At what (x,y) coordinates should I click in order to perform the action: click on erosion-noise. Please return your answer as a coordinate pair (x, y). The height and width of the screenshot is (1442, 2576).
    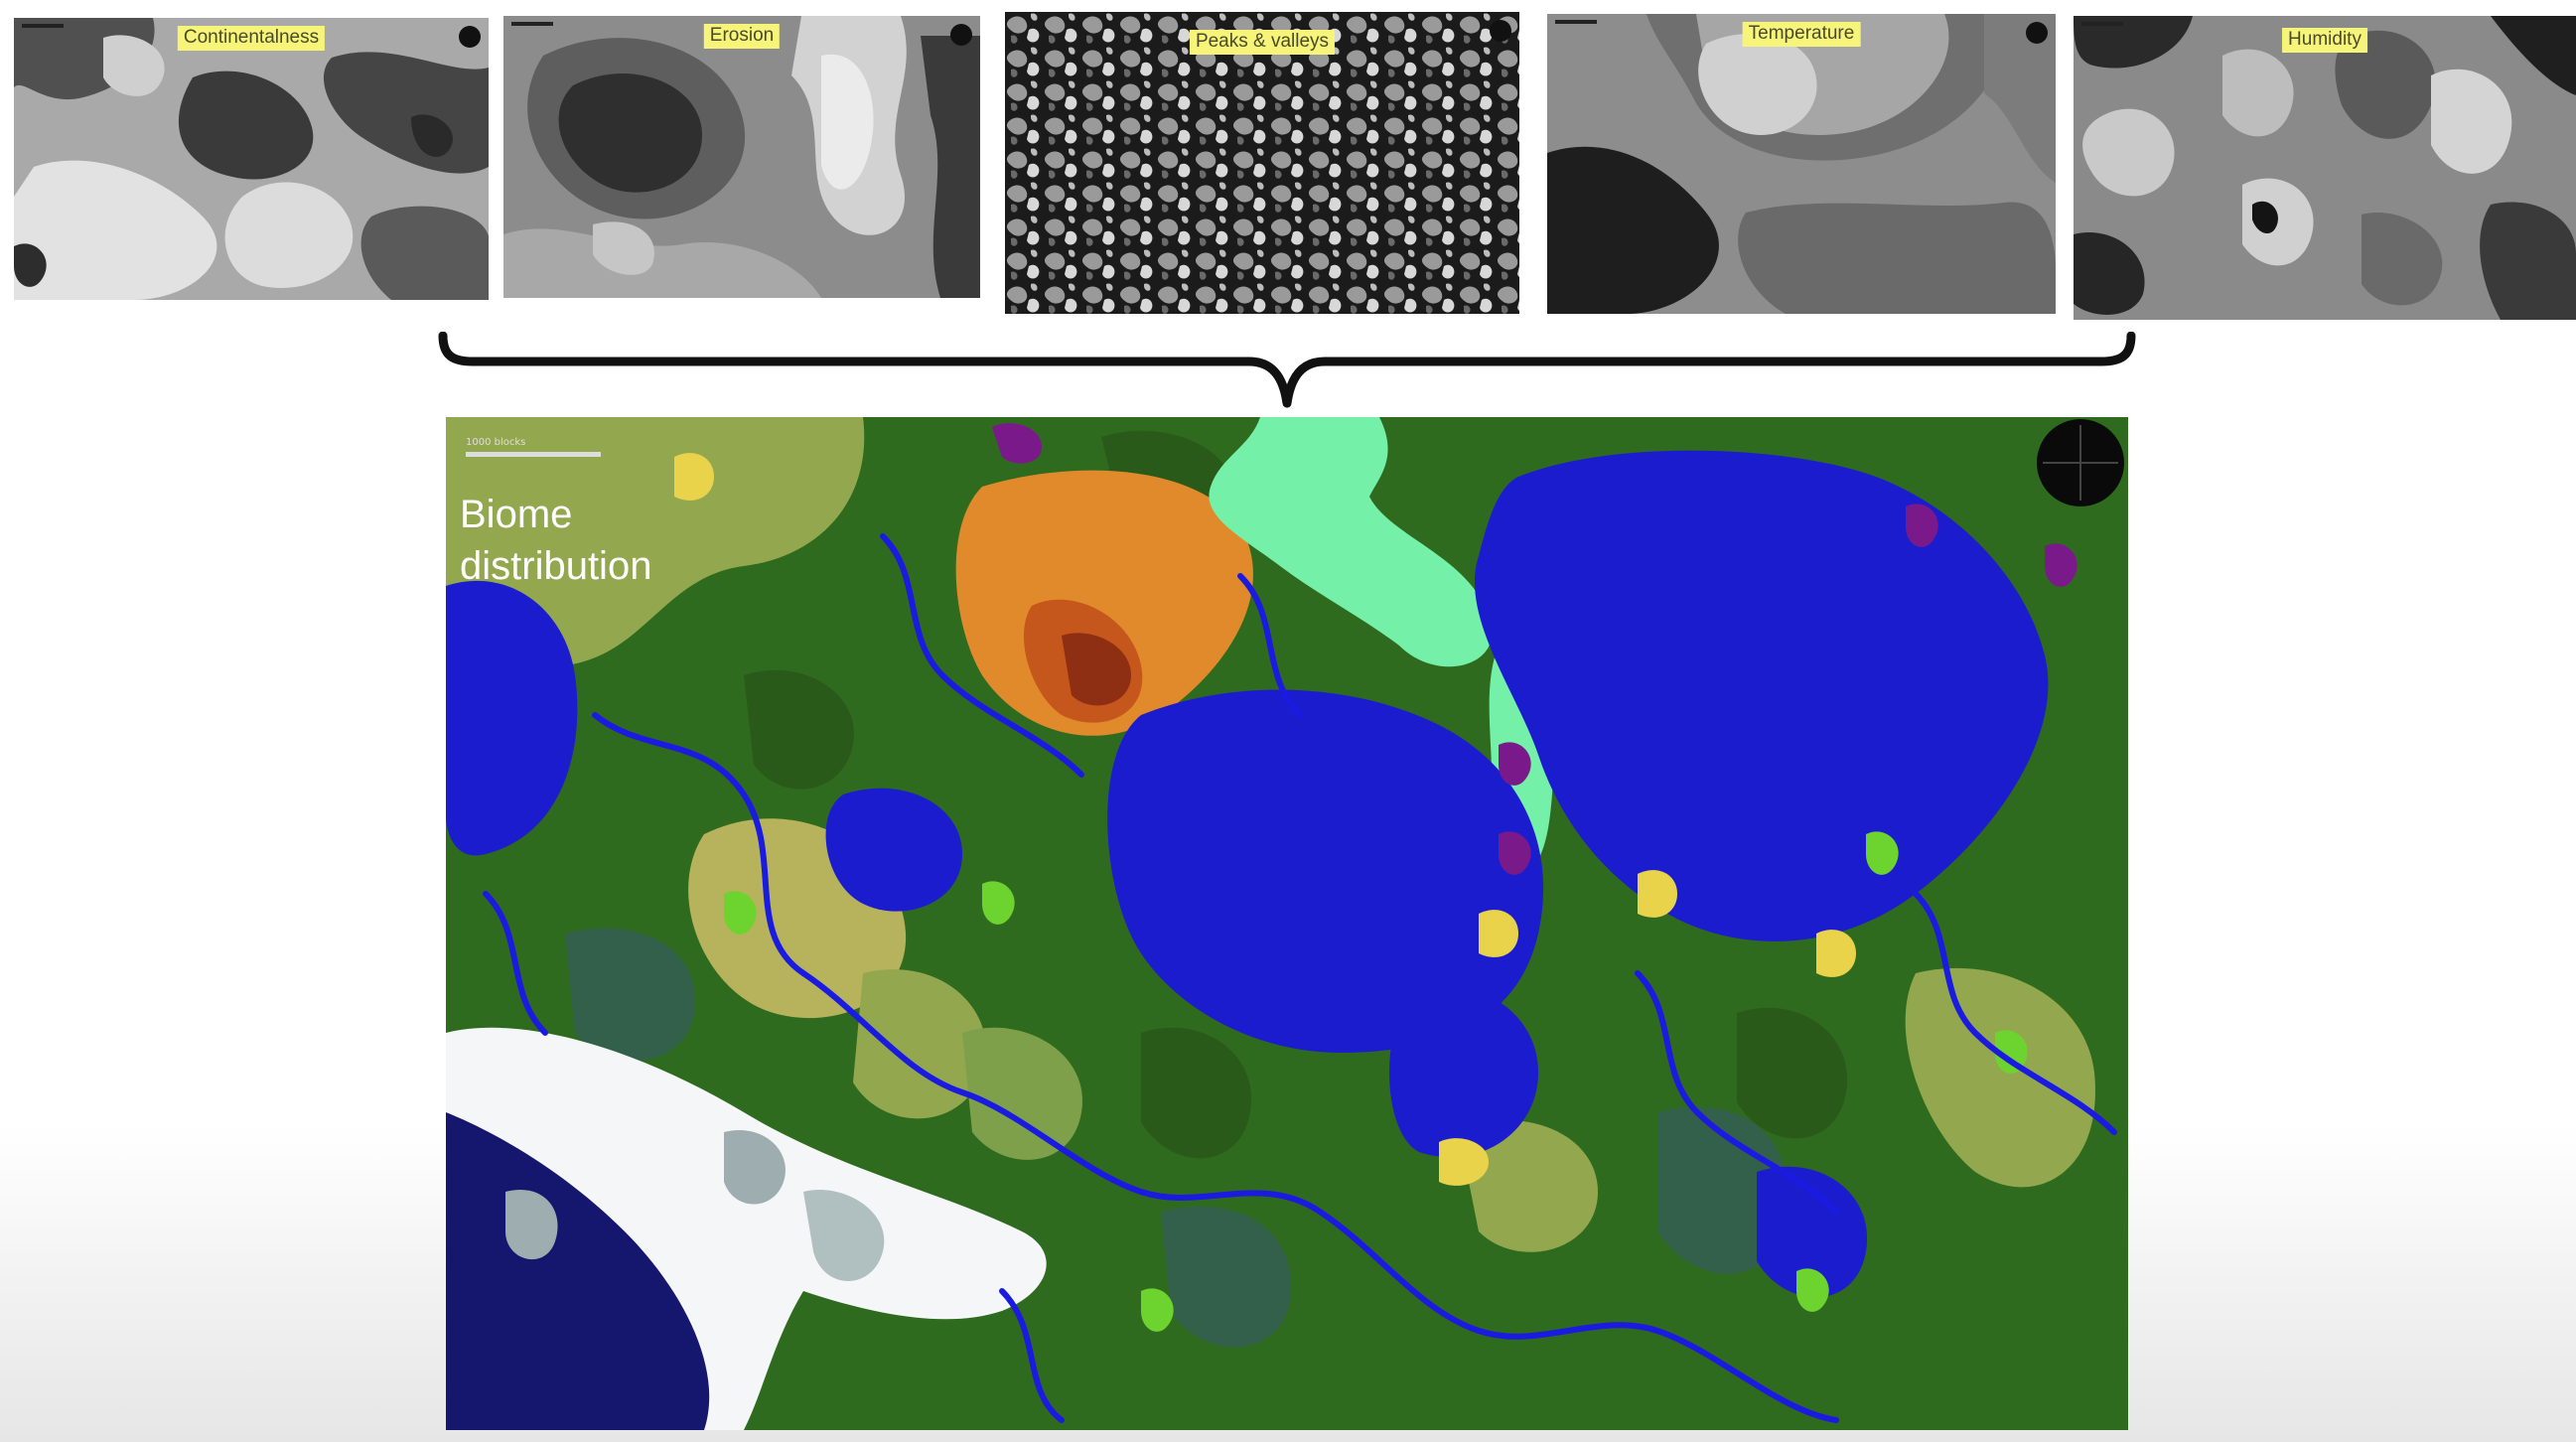
    Looking at the image, I should click on (741, 157).